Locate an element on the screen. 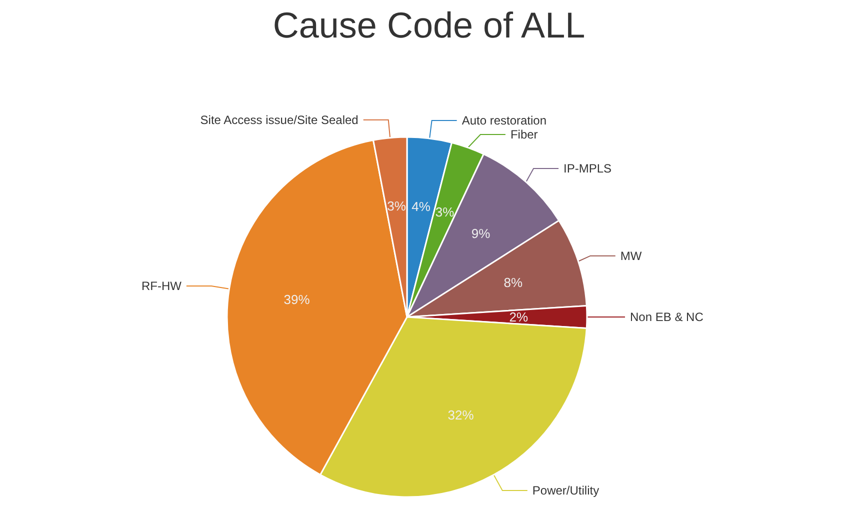  data-label: 39% is located at coordinates (297, 300).